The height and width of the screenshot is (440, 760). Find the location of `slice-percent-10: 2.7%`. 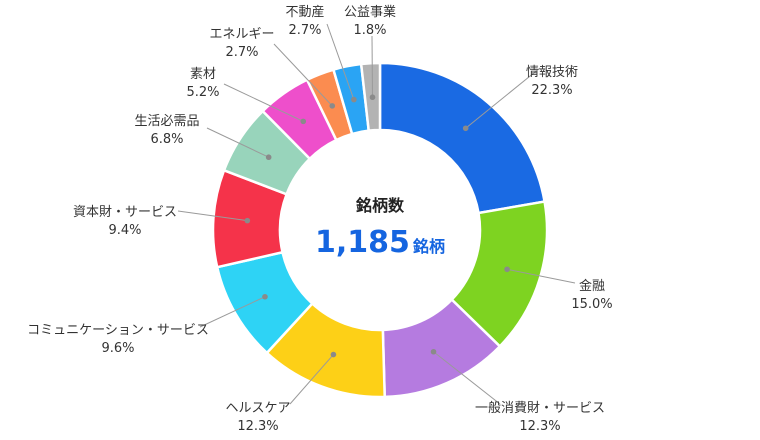

slice-percent-10: 2.7% is located at coordinates (304, 30).